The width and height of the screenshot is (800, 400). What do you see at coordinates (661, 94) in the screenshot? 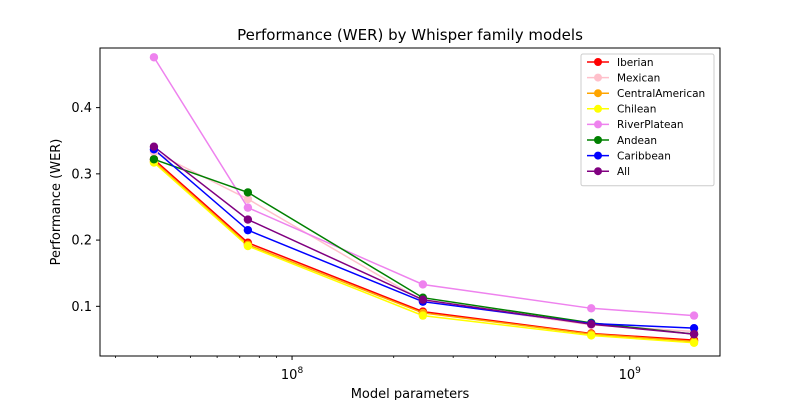
I see `legend-label: CentralAmerican` at bounding box center [661, 94].